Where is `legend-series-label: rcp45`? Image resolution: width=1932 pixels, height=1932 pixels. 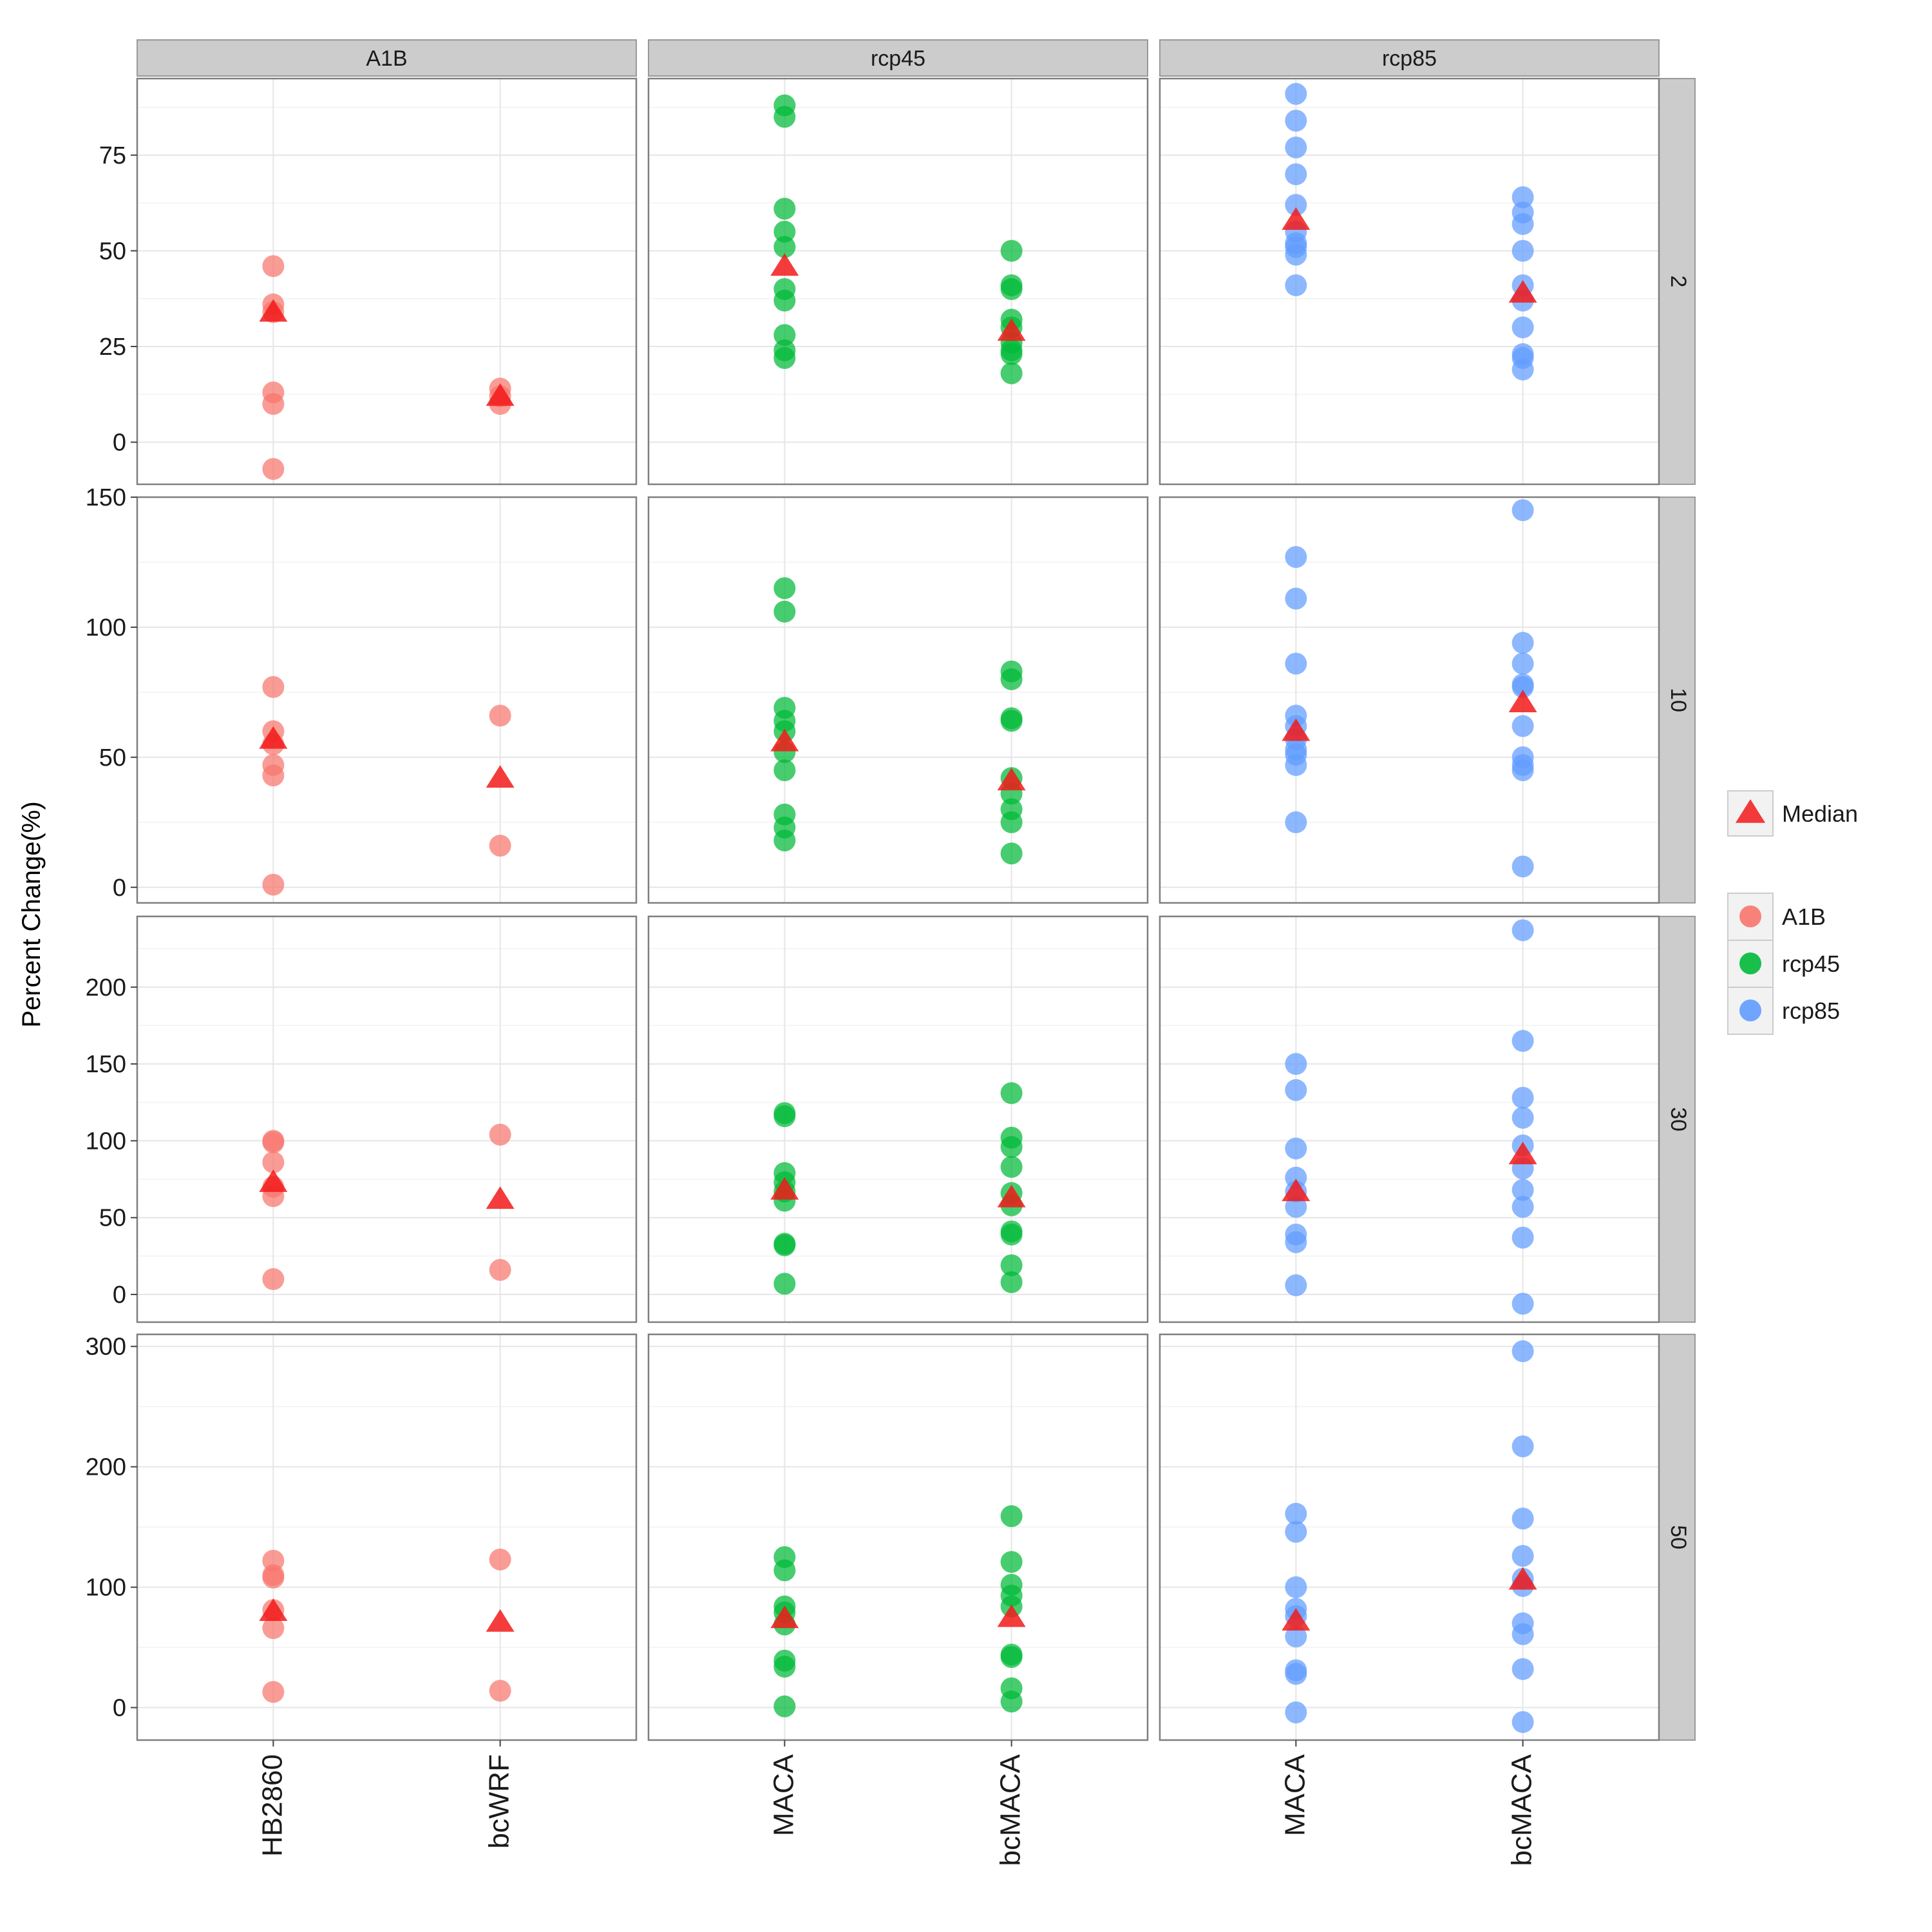
legend-series-label: rcp45 is located at coordinates (1811, 964).